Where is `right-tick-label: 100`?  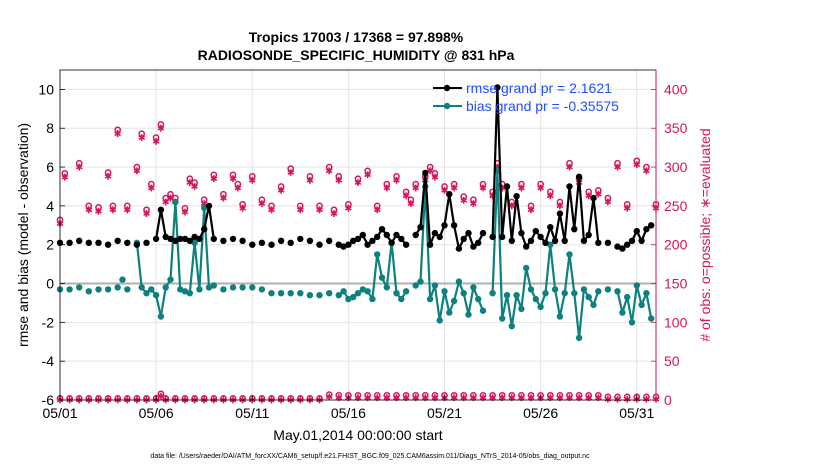 right-tick-label: 100 is located at coordinates (676, 322).